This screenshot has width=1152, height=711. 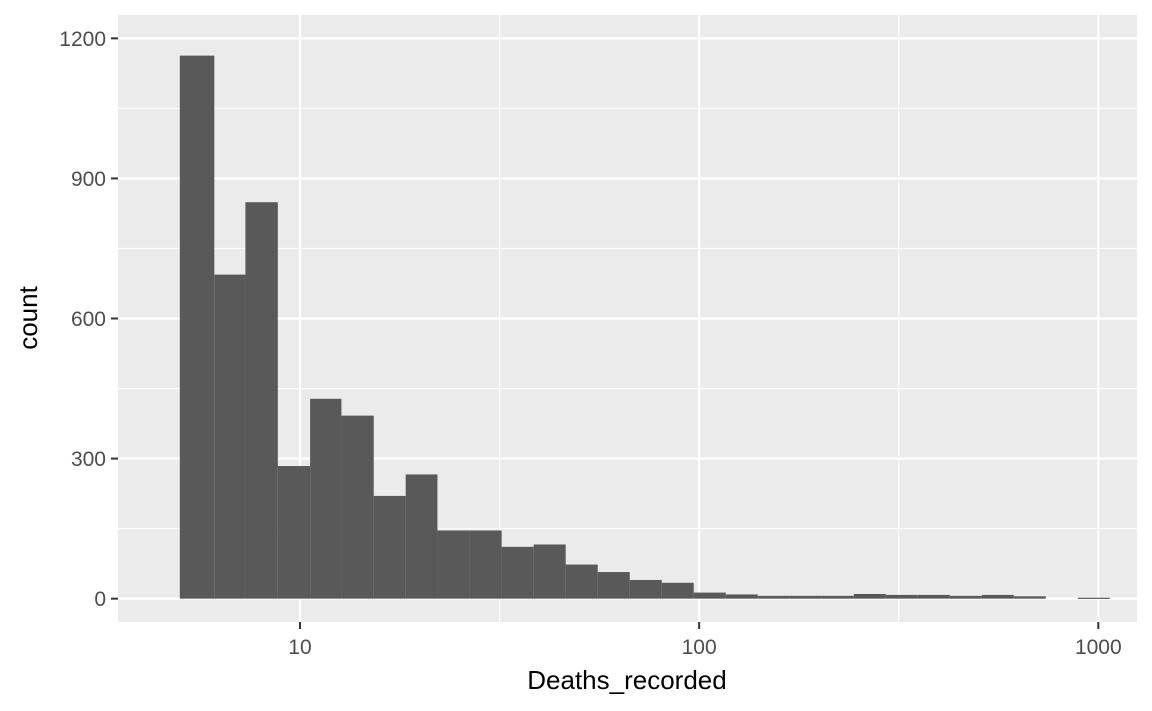 I want to click on y-axis-title: count, so click(x=28, y=317).